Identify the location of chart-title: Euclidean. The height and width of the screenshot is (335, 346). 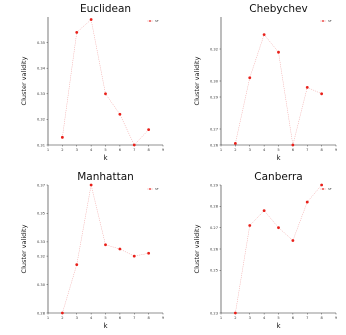
(105, 9).